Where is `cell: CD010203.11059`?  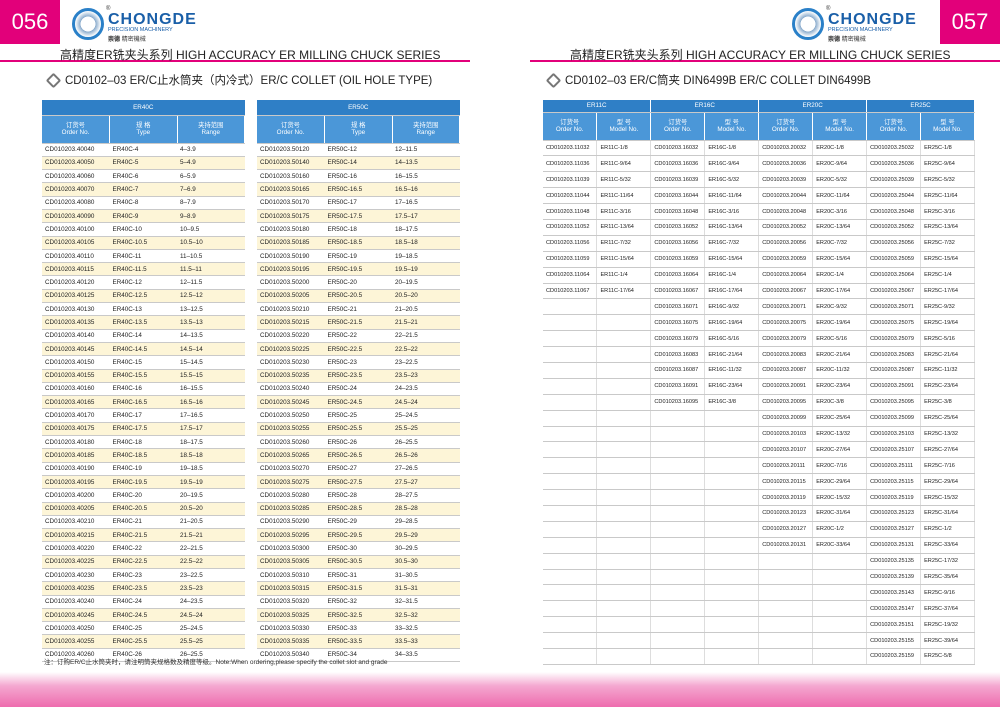 cell: CD010203.11059 is located at coordinates (570, 259).